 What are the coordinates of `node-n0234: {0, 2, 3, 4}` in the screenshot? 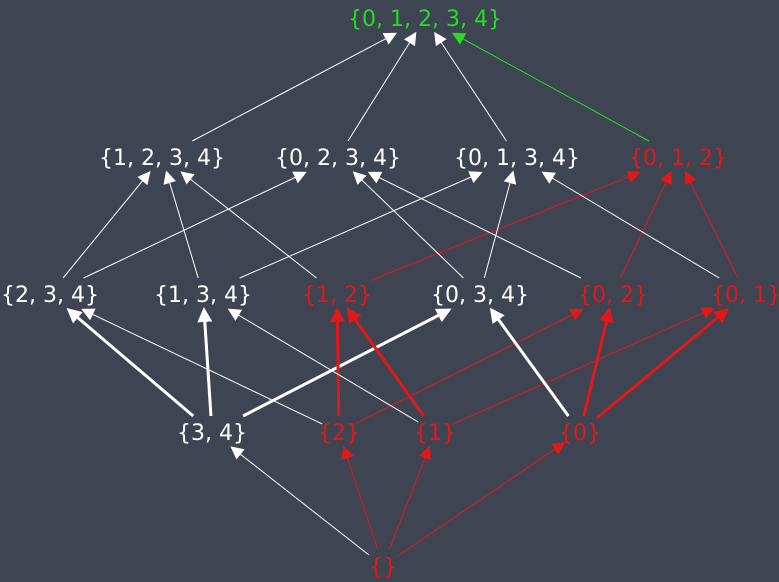 It's located at (338, 158).